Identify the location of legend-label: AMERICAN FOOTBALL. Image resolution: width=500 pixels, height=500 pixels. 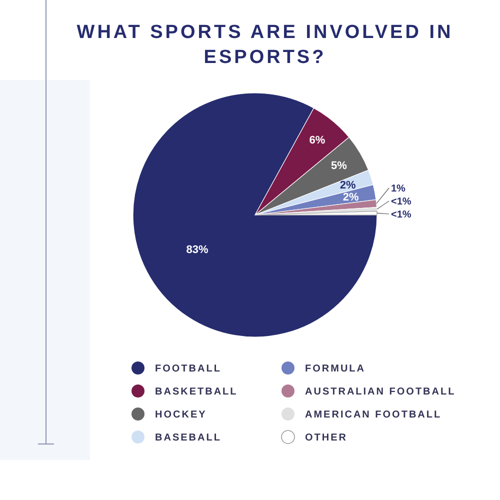
(373, 415).